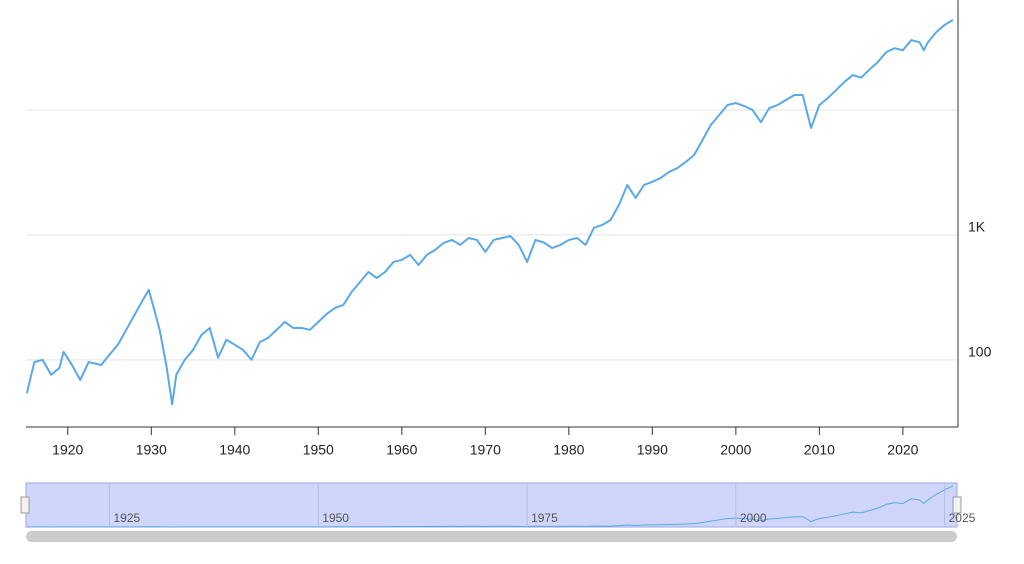 The width and height of the screenshot is (1024, 564). What do you see at coordinates (962, 518) in the screenshot?
I see `navigator-tick-label: 2025` at bounding box center [962, 518].